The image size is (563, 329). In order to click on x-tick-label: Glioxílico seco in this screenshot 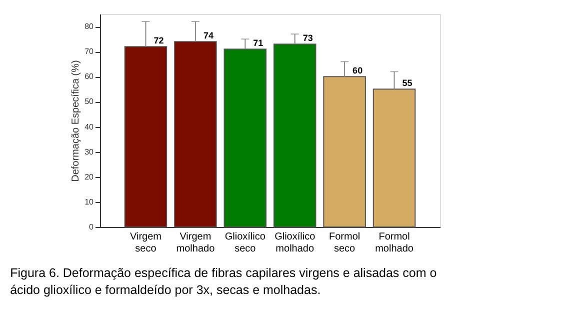, I will do `click(245, 243)`.